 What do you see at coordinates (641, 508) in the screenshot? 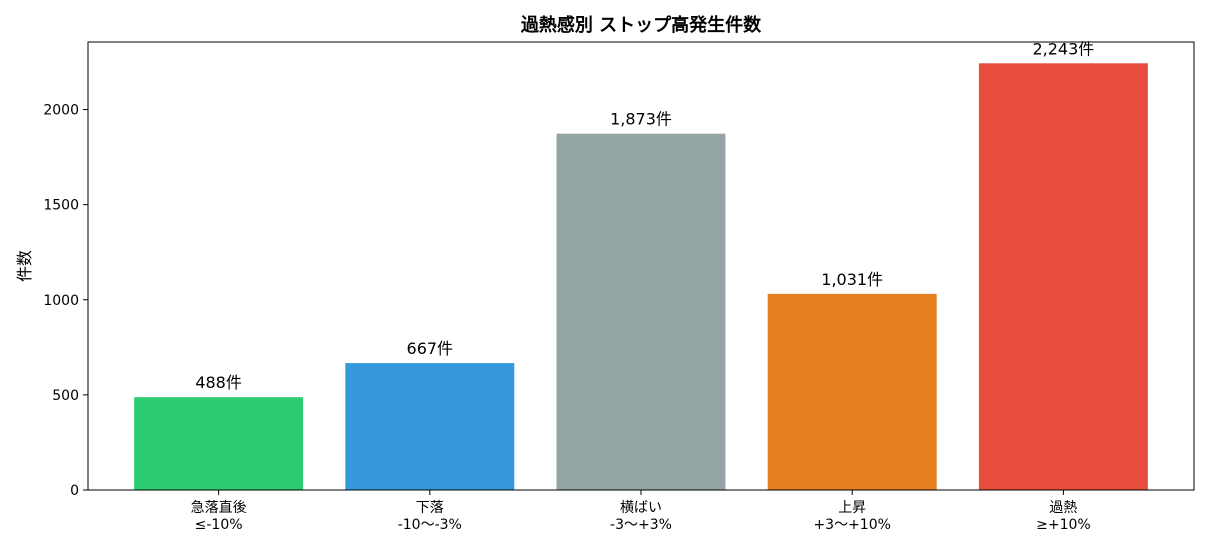
I see `x-tick-label: 横ばい` at bounding box center [641, 508].